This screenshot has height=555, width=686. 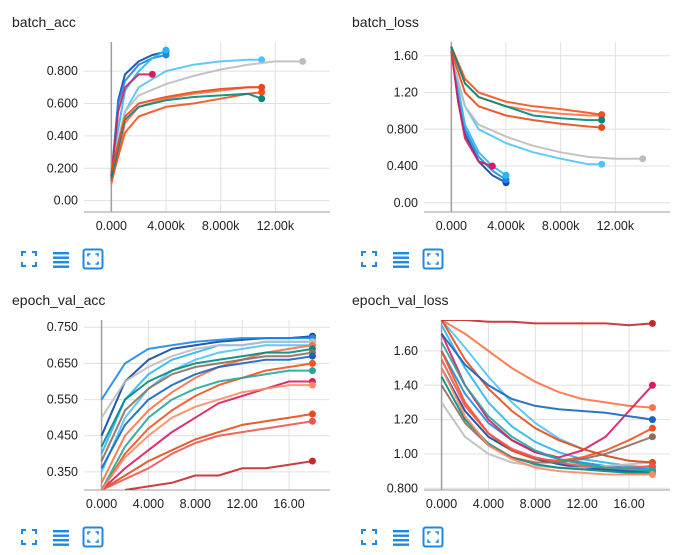 I want to click on y-tick-label: 1.00, so click(x=406, y=454).